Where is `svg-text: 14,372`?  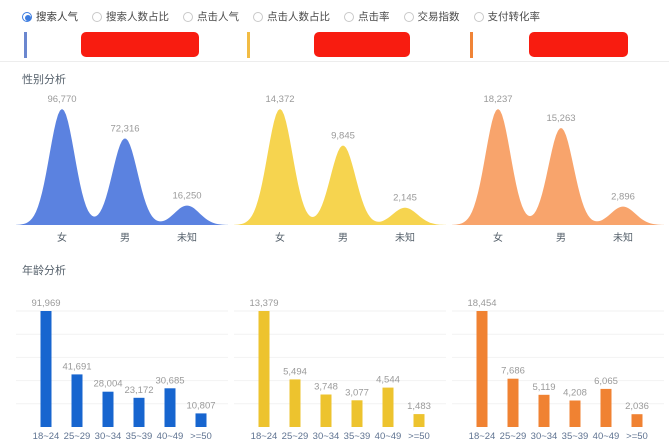 svg-text: 14,372 is located at coordinates (279, 99).